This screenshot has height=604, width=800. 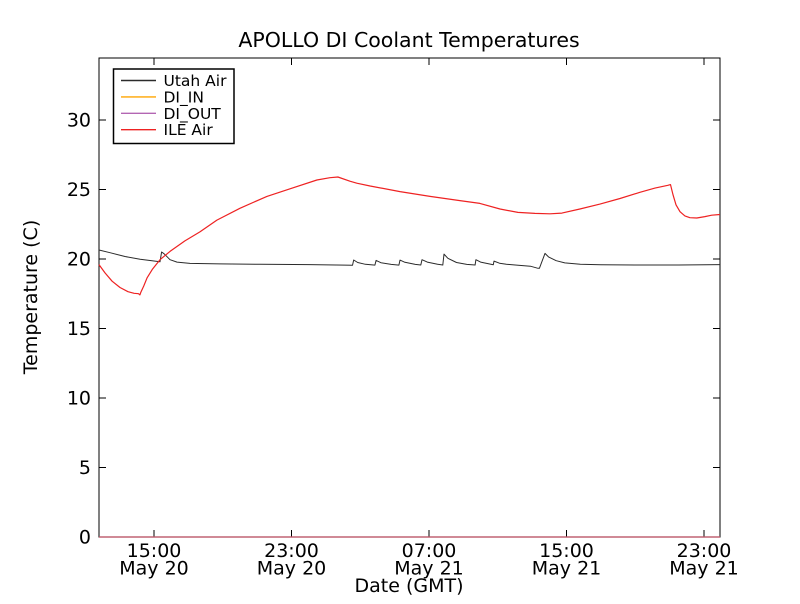 What do you see at coordinates (408, 40) in the screenshot?
I see `chart-title: APOLLO DI Coolant Temperatures` at bounding box center [408, 40].